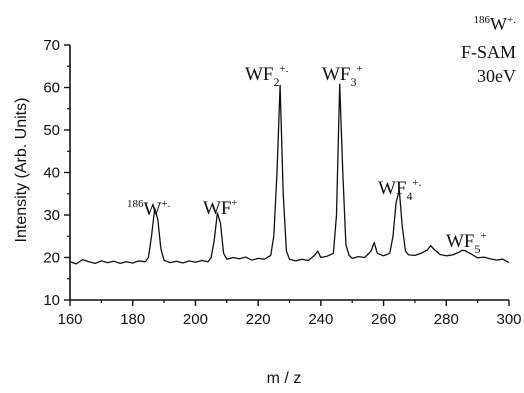 Image resolution: width=524 pixels, height=393 pixels. I want to click on y-axis-title: Intensity (Arb. Units), so click(21, 170).